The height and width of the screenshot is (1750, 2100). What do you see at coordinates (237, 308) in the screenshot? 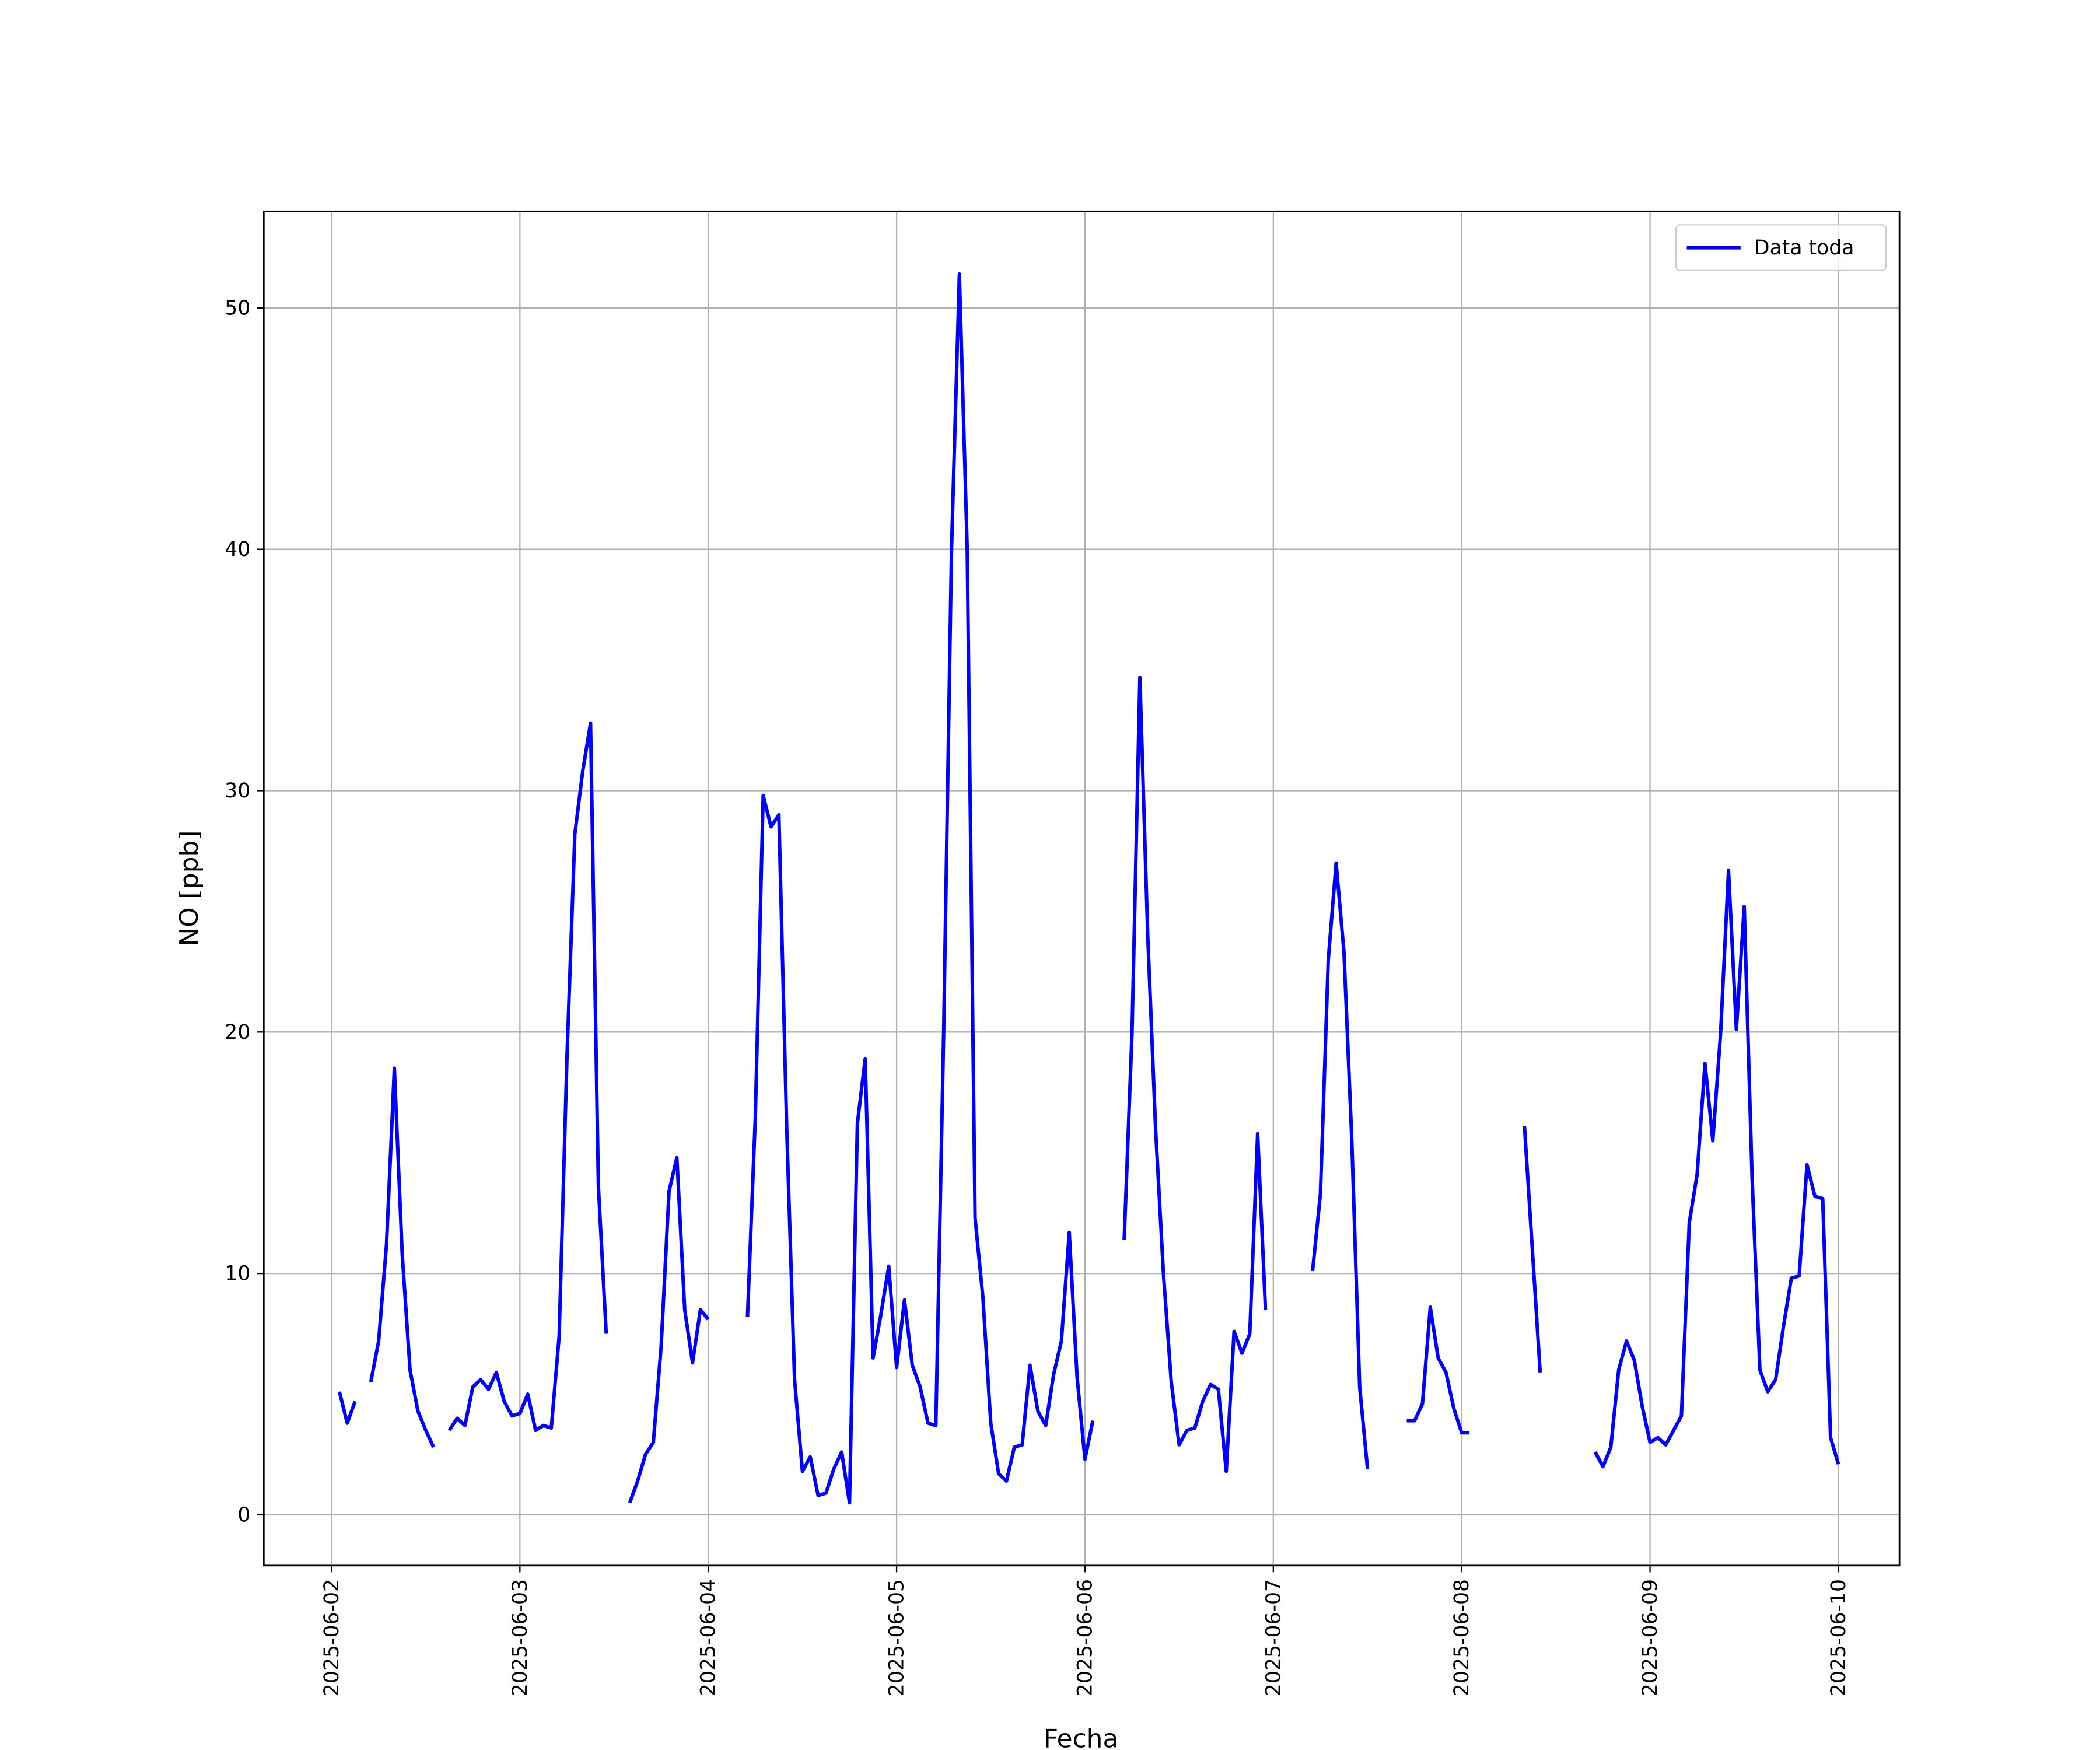
I see `y-tick-label: 50` at bounding box center [237, 308].